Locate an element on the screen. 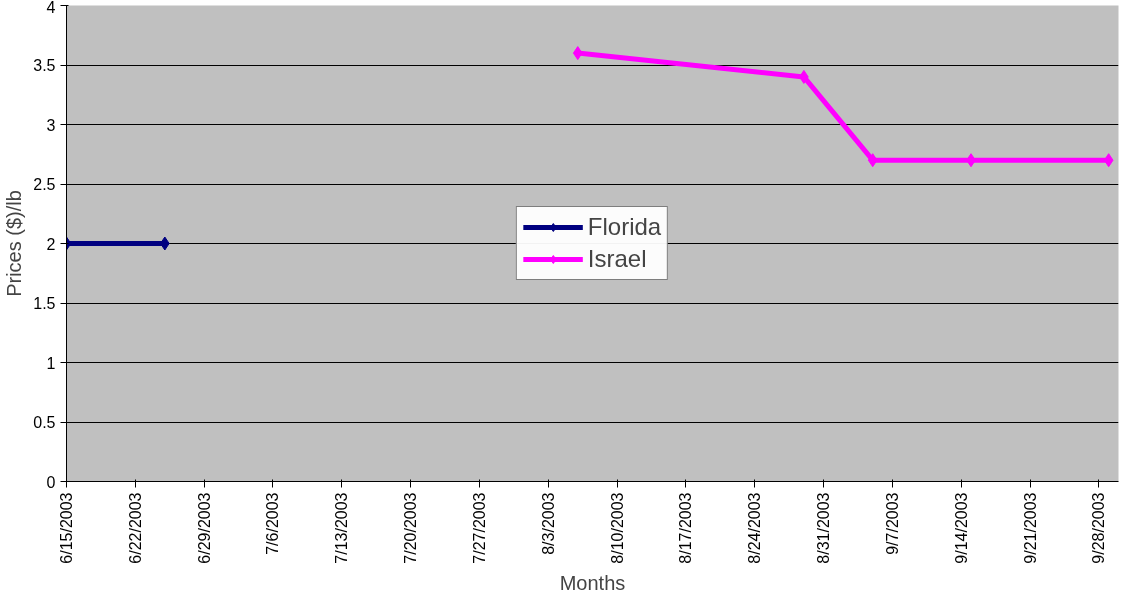  y-tick-label: 1.5 is located at coordinates (44, 303).